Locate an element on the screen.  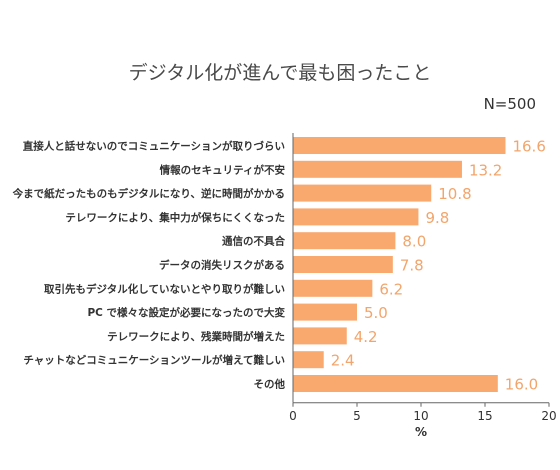
data-label: 5.0 is located at coordinates (376, 313).